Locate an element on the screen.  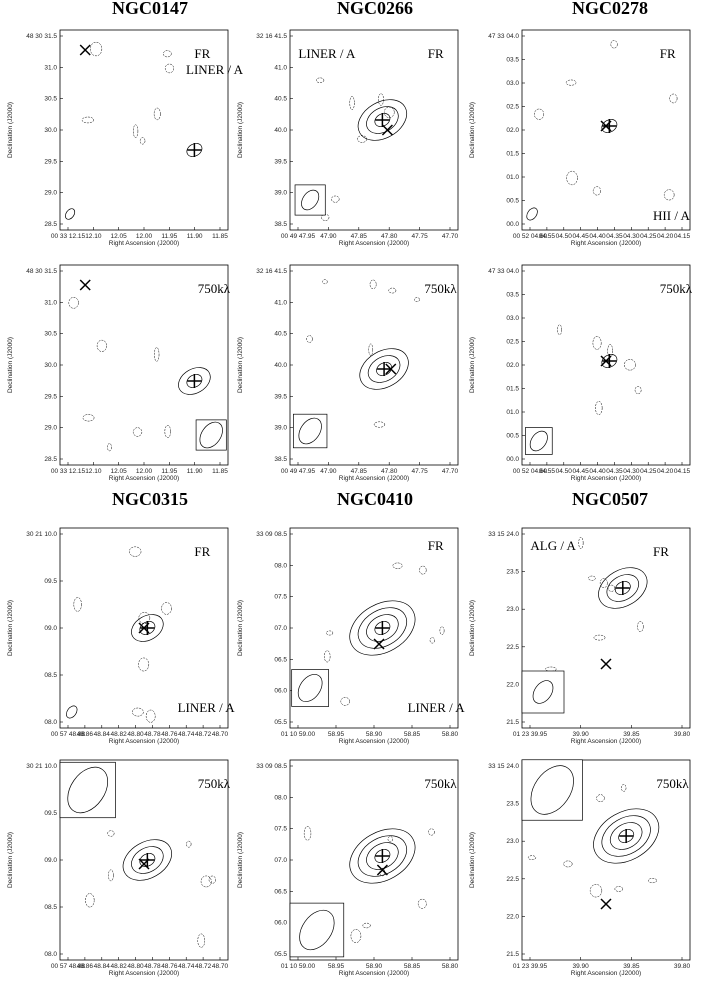
y-tick-label: 06.0 is located at coordinates (280, 923).